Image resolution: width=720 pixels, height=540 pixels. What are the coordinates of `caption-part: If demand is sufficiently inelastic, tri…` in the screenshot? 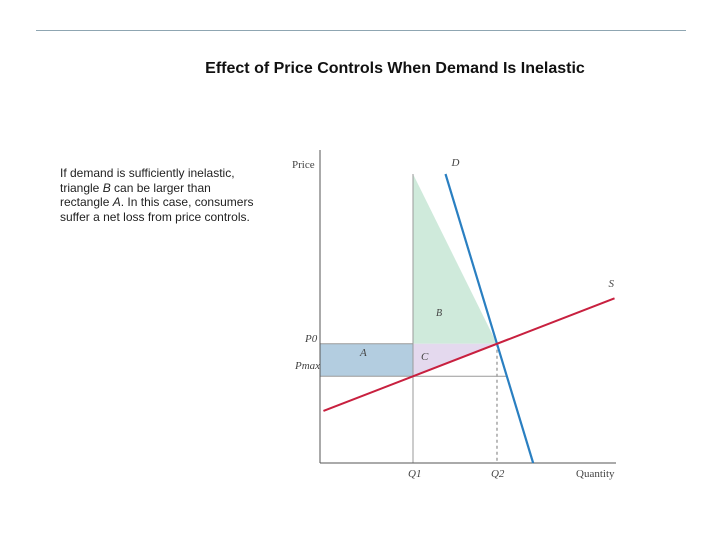 It's located at (147, 180).